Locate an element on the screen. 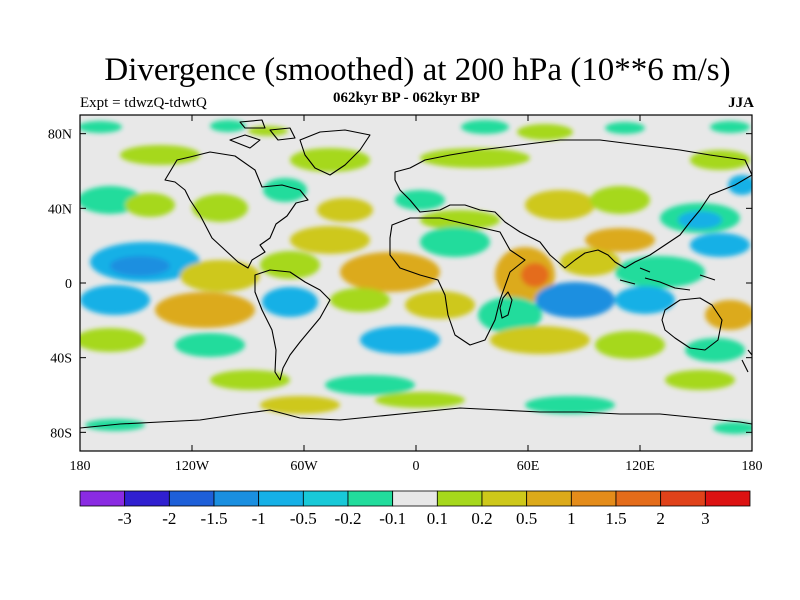  coastline-maritime-continent is located at coordinates (667, 279).